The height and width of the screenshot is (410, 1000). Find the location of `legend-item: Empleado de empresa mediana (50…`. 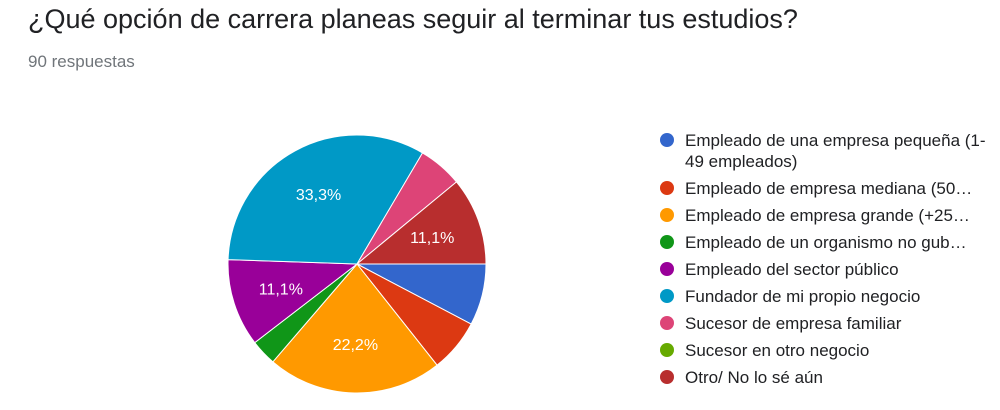

legend-item: Empleado de empresa mediana (50… is located at coordinates (825, 188).